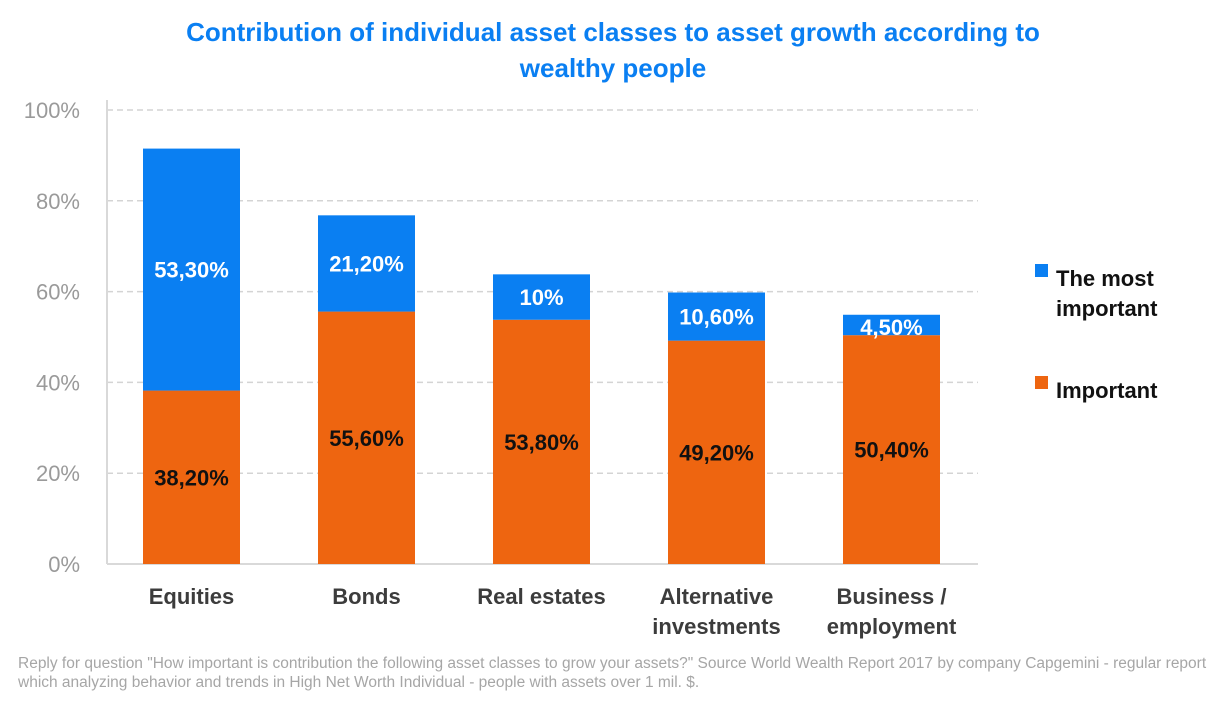  Describe the element at coordinates (541, 596) in the screenshot. I see `x-tick-label: Real estates` at that location.